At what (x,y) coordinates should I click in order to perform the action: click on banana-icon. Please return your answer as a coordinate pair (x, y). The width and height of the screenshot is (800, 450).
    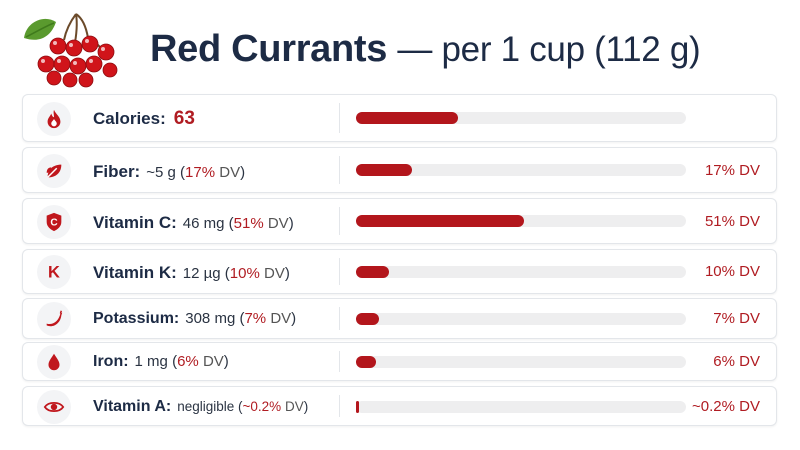
    Looking at the image, I should click on (54, 319).